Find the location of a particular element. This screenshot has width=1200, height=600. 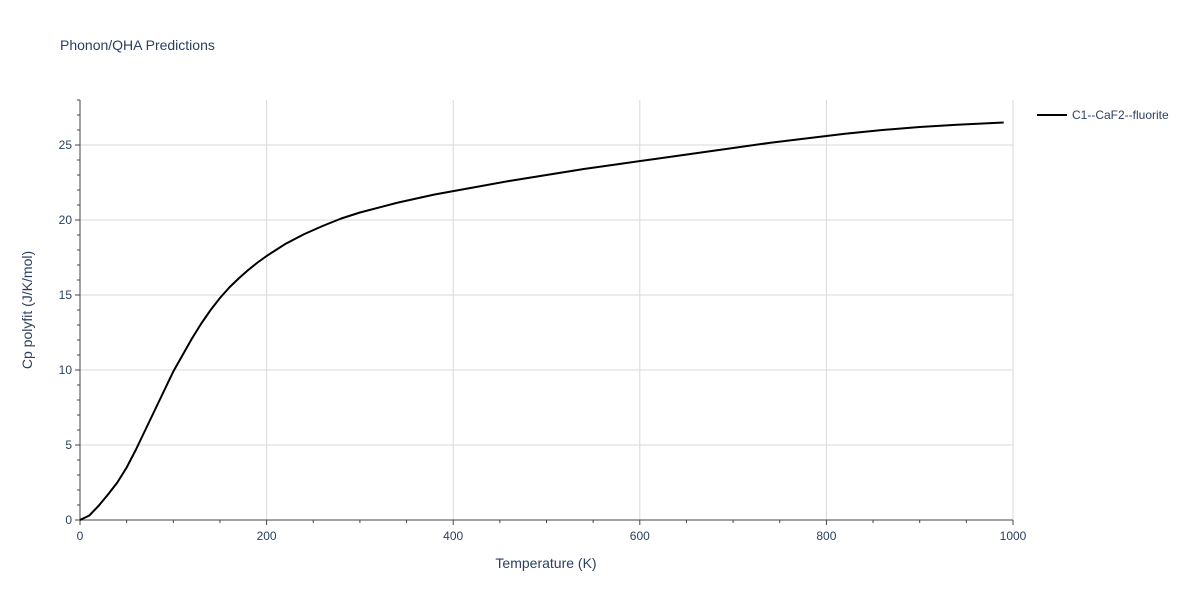

x-tick-label: 0 is located at coordinates (80, 536).